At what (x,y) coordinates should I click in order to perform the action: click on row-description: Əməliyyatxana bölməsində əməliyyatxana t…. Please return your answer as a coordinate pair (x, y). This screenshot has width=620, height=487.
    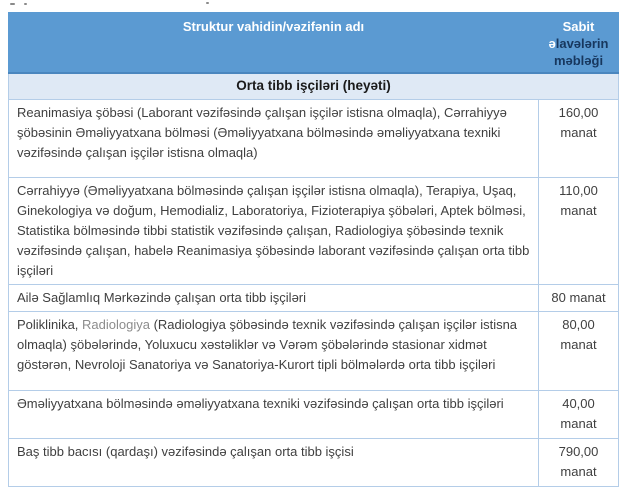
    Looking at the image, I should click on (273, 414).